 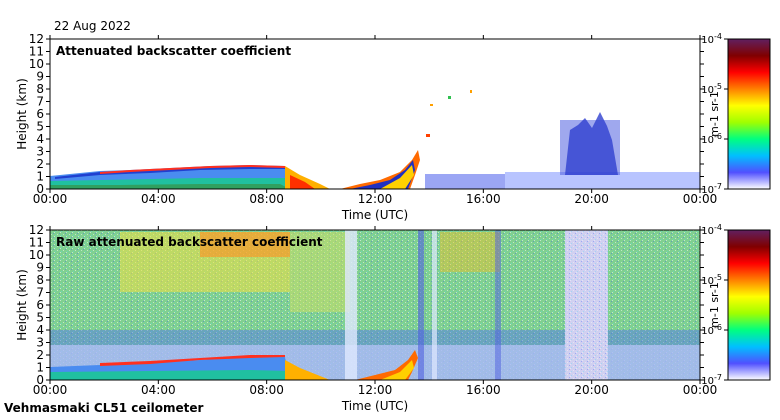 I want to click on colorbar-2: 10⁻⁷ 10⁻⁶ 10⁻⁵ 10⁻⁴ m-1 sr-1, so click(x=736, y=305).